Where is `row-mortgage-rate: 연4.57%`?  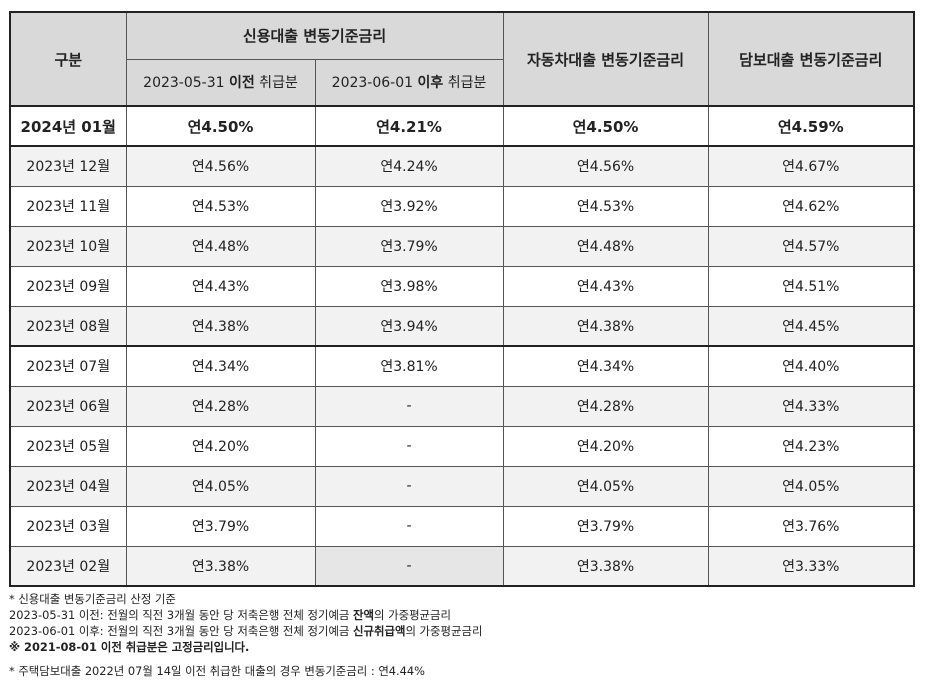
row-mortgage-rate: 연4.57% is located at coordinates (811, 246).